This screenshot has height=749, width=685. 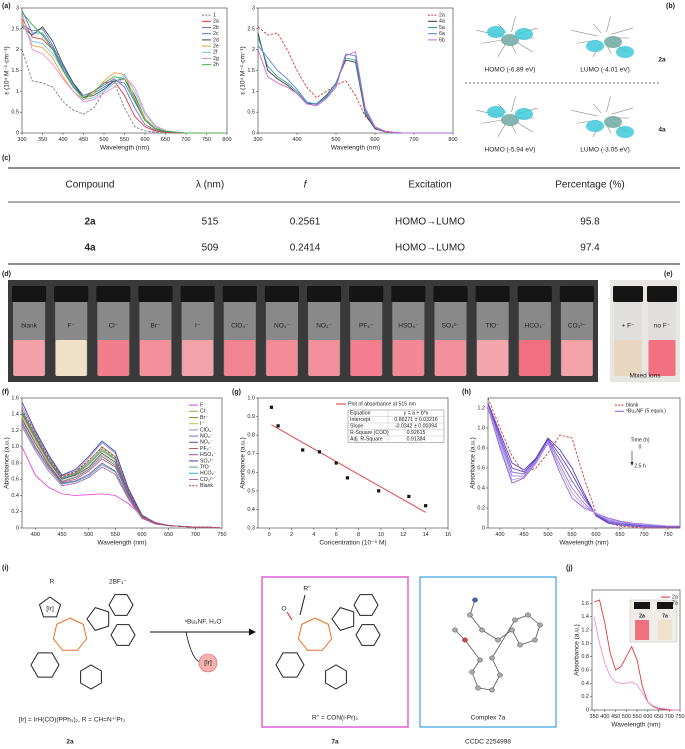 I want to click on panel-label: (c), so click(x=6, y=158).